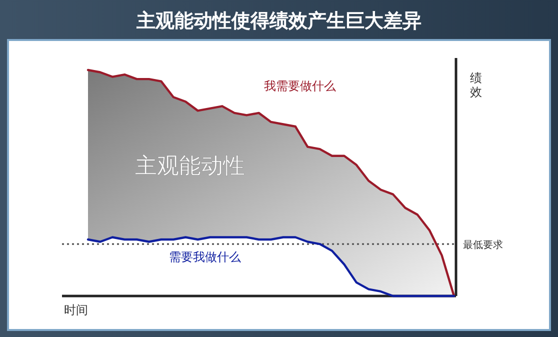  Describe the element at coordinates (300, 86) in the screenshot. I see `series-label: 我需要做什么` at that location.